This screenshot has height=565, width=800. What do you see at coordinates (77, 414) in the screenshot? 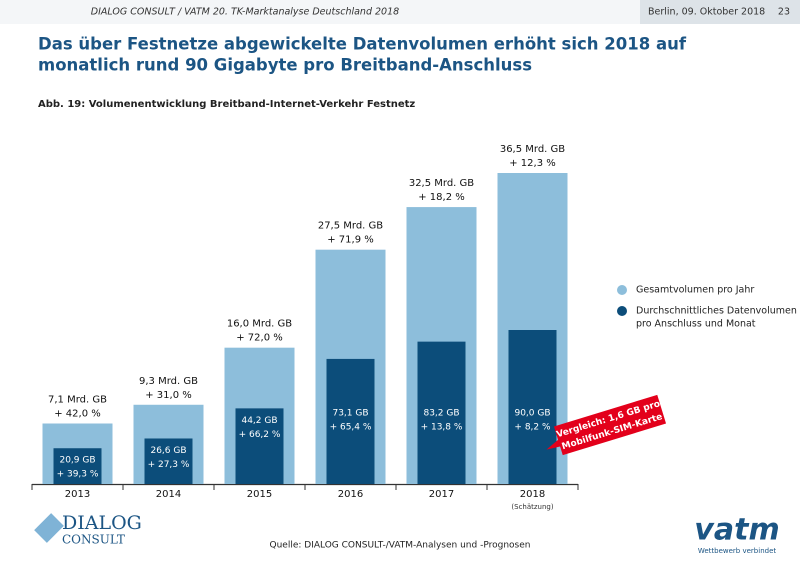
I see `growth-label: + 42,0 %` at bounding box center [77, 414].